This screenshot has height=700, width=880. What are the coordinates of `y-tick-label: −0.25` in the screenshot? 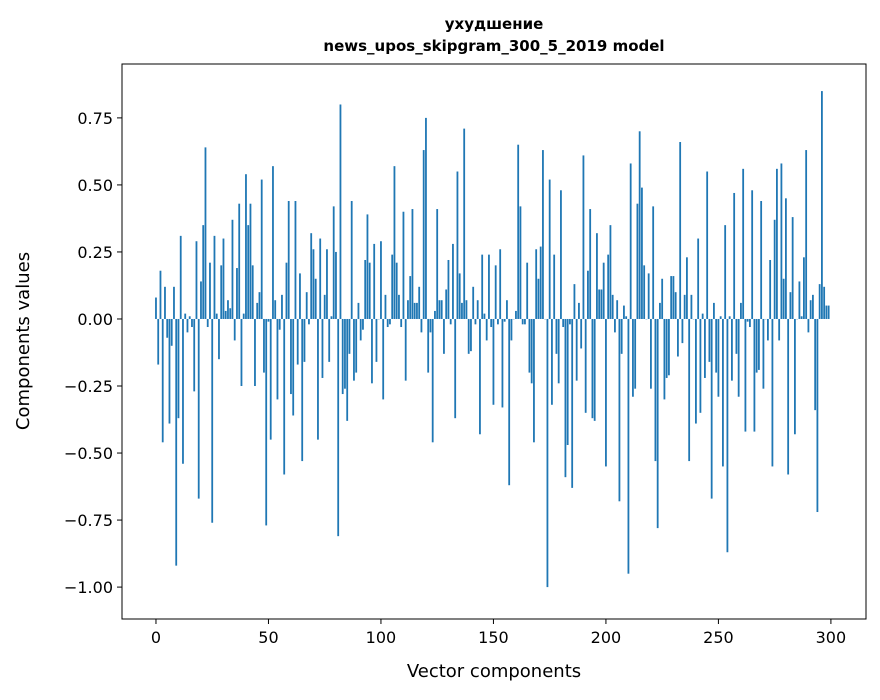 It's located at (88, 386).